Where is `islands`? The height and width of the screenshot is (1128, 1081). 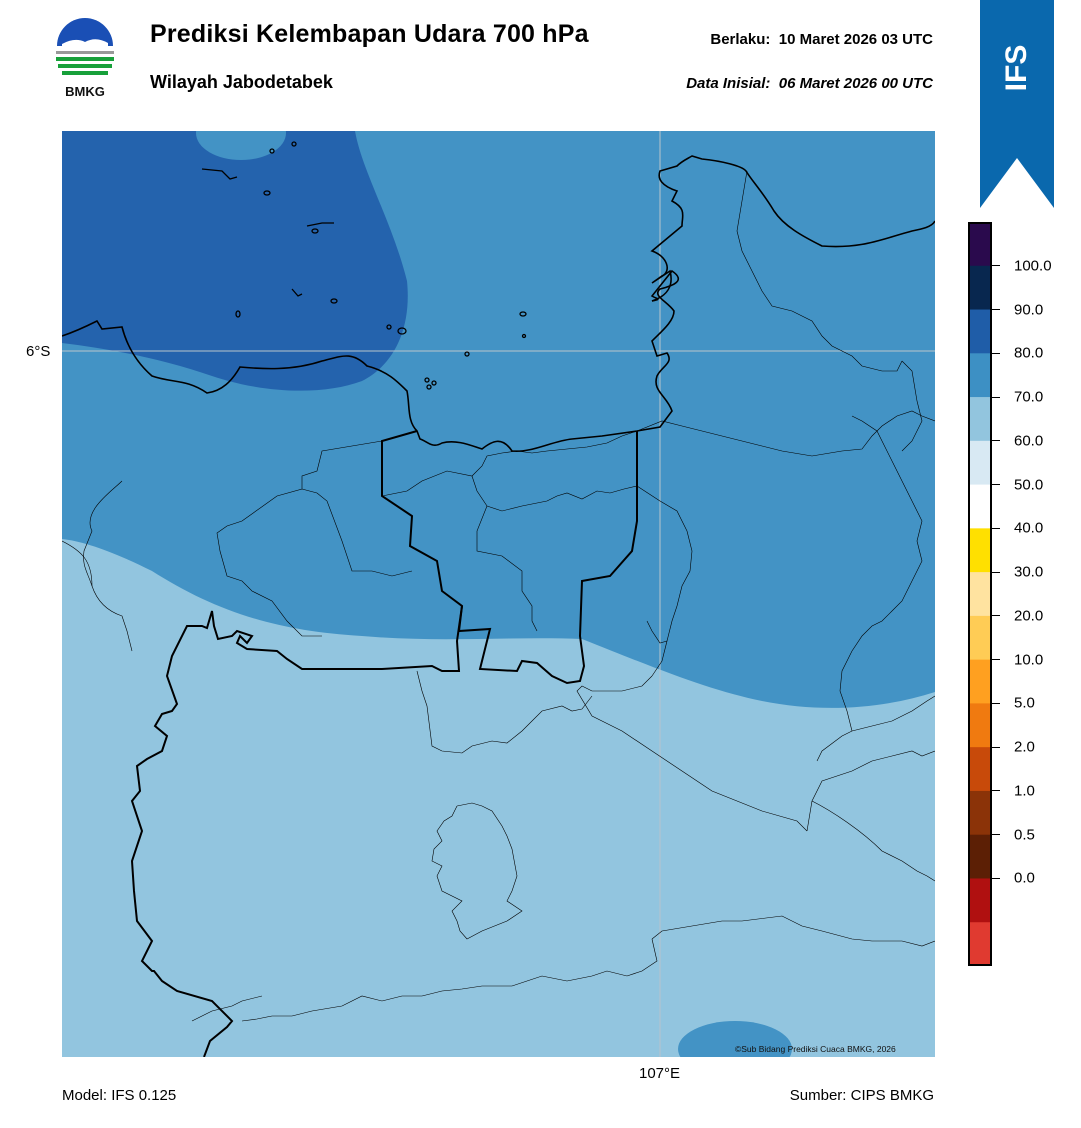
islands is located at coordinates (364, 265).